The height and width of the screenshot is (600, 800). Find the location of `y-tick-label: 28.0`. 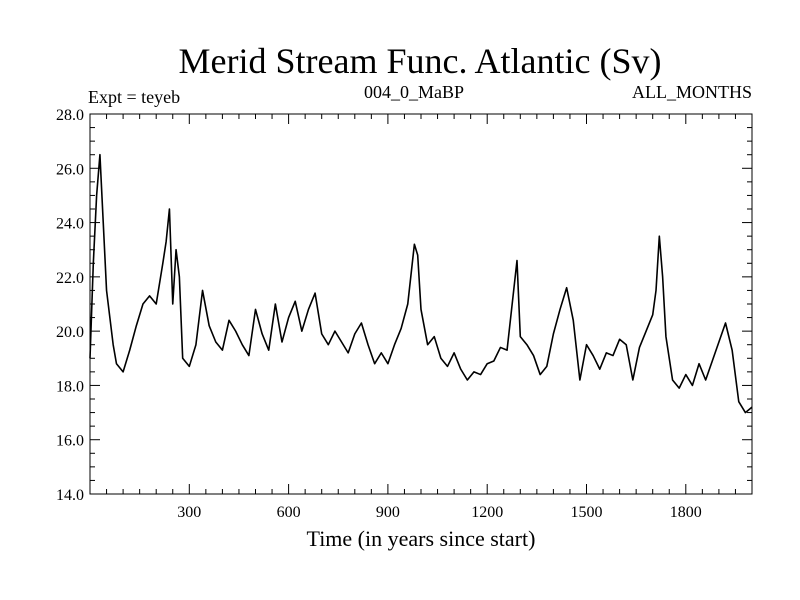

y-tick-label: 28.0 is located at coordinates (70, 115).